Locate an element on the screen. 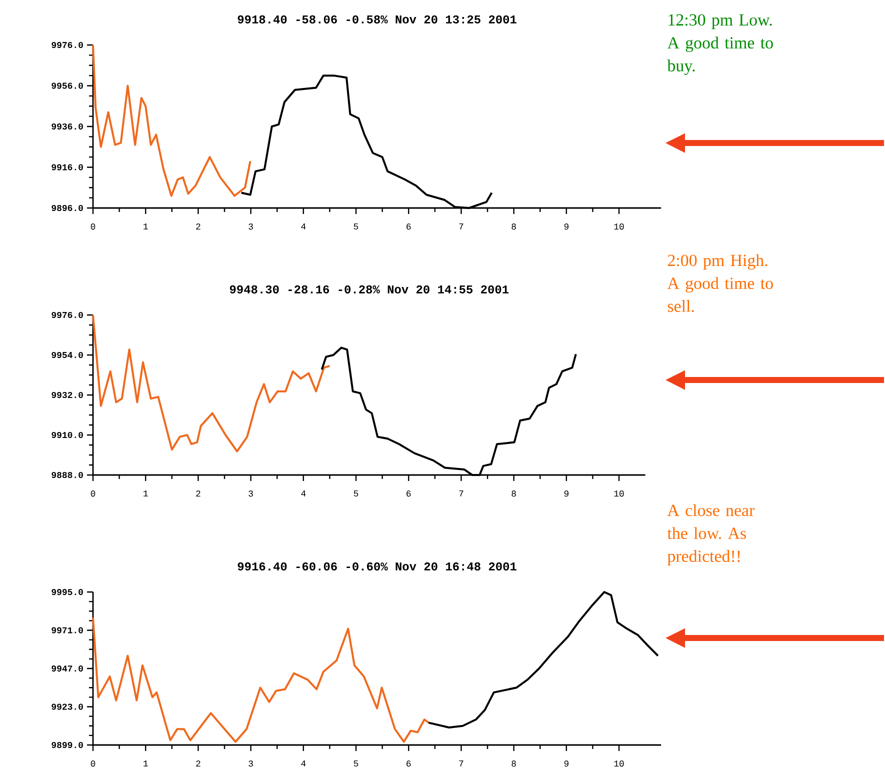 The image size is (885, 778). y-tick-label: 9896.0 is located at coordinates (67, 208).